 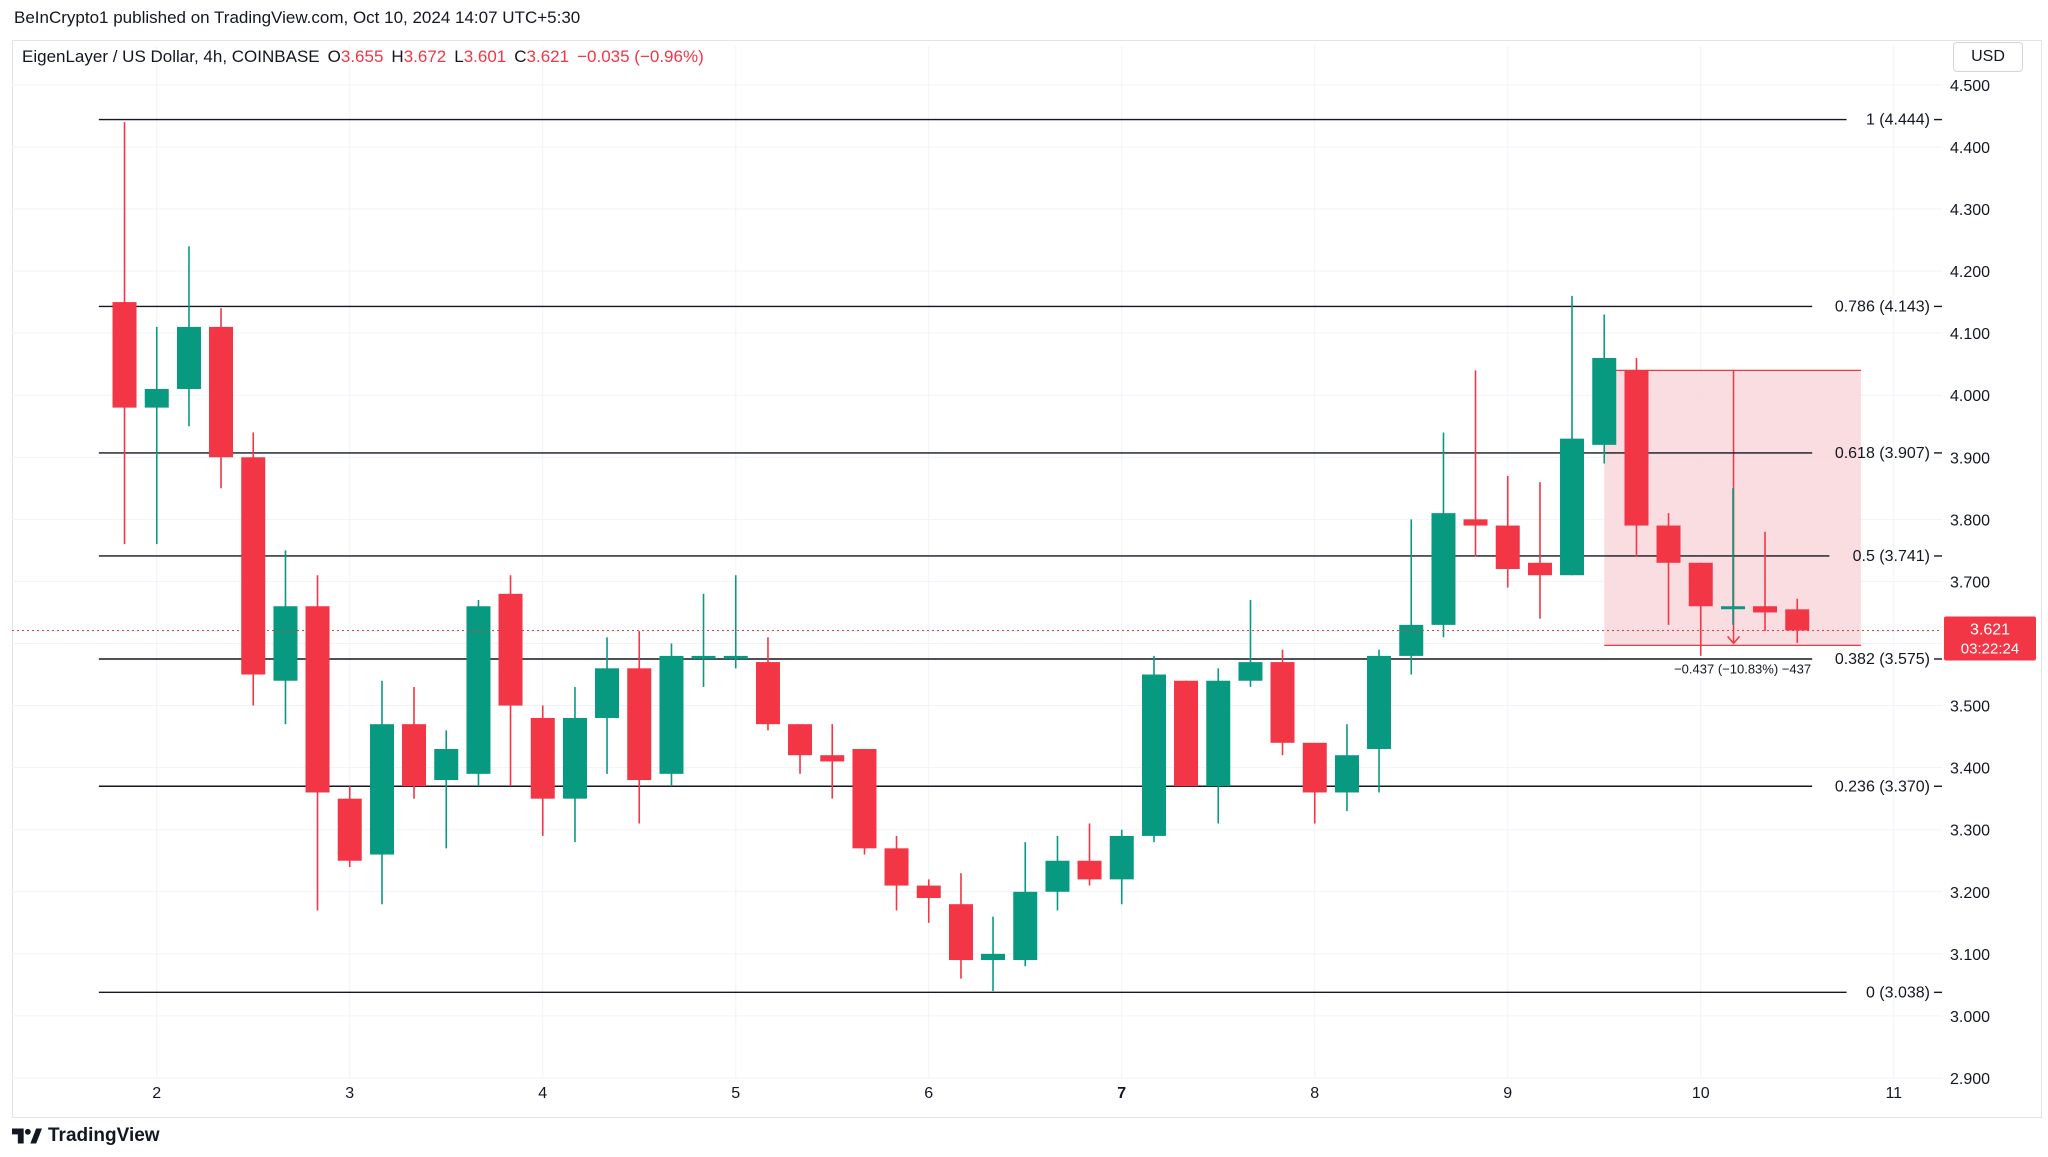 What do you see at coordinates (1970, 582) in the screenshot?
I see `y-tick-label: 3.700` at bounding box center [1970, 582].